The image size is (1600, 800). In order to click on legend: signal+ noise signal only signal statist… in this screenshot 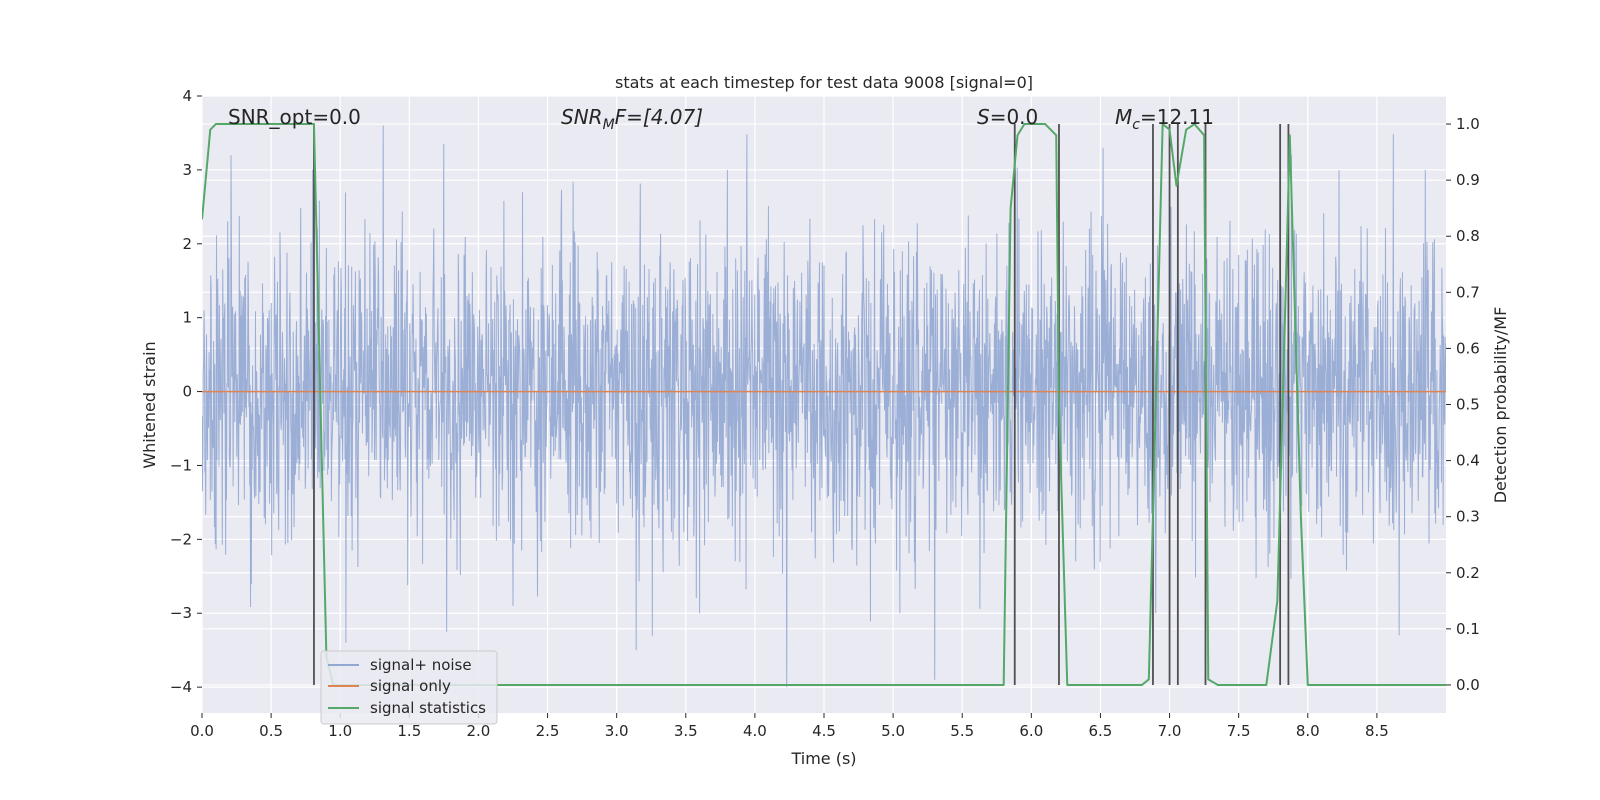, I will do `click(409, 687)`.